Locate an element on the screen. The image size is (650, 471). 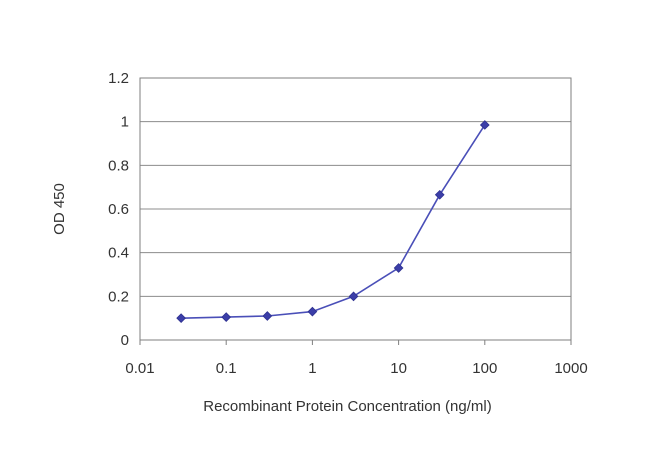
y-tick-label: 0 is located at coordinates (125, 340).